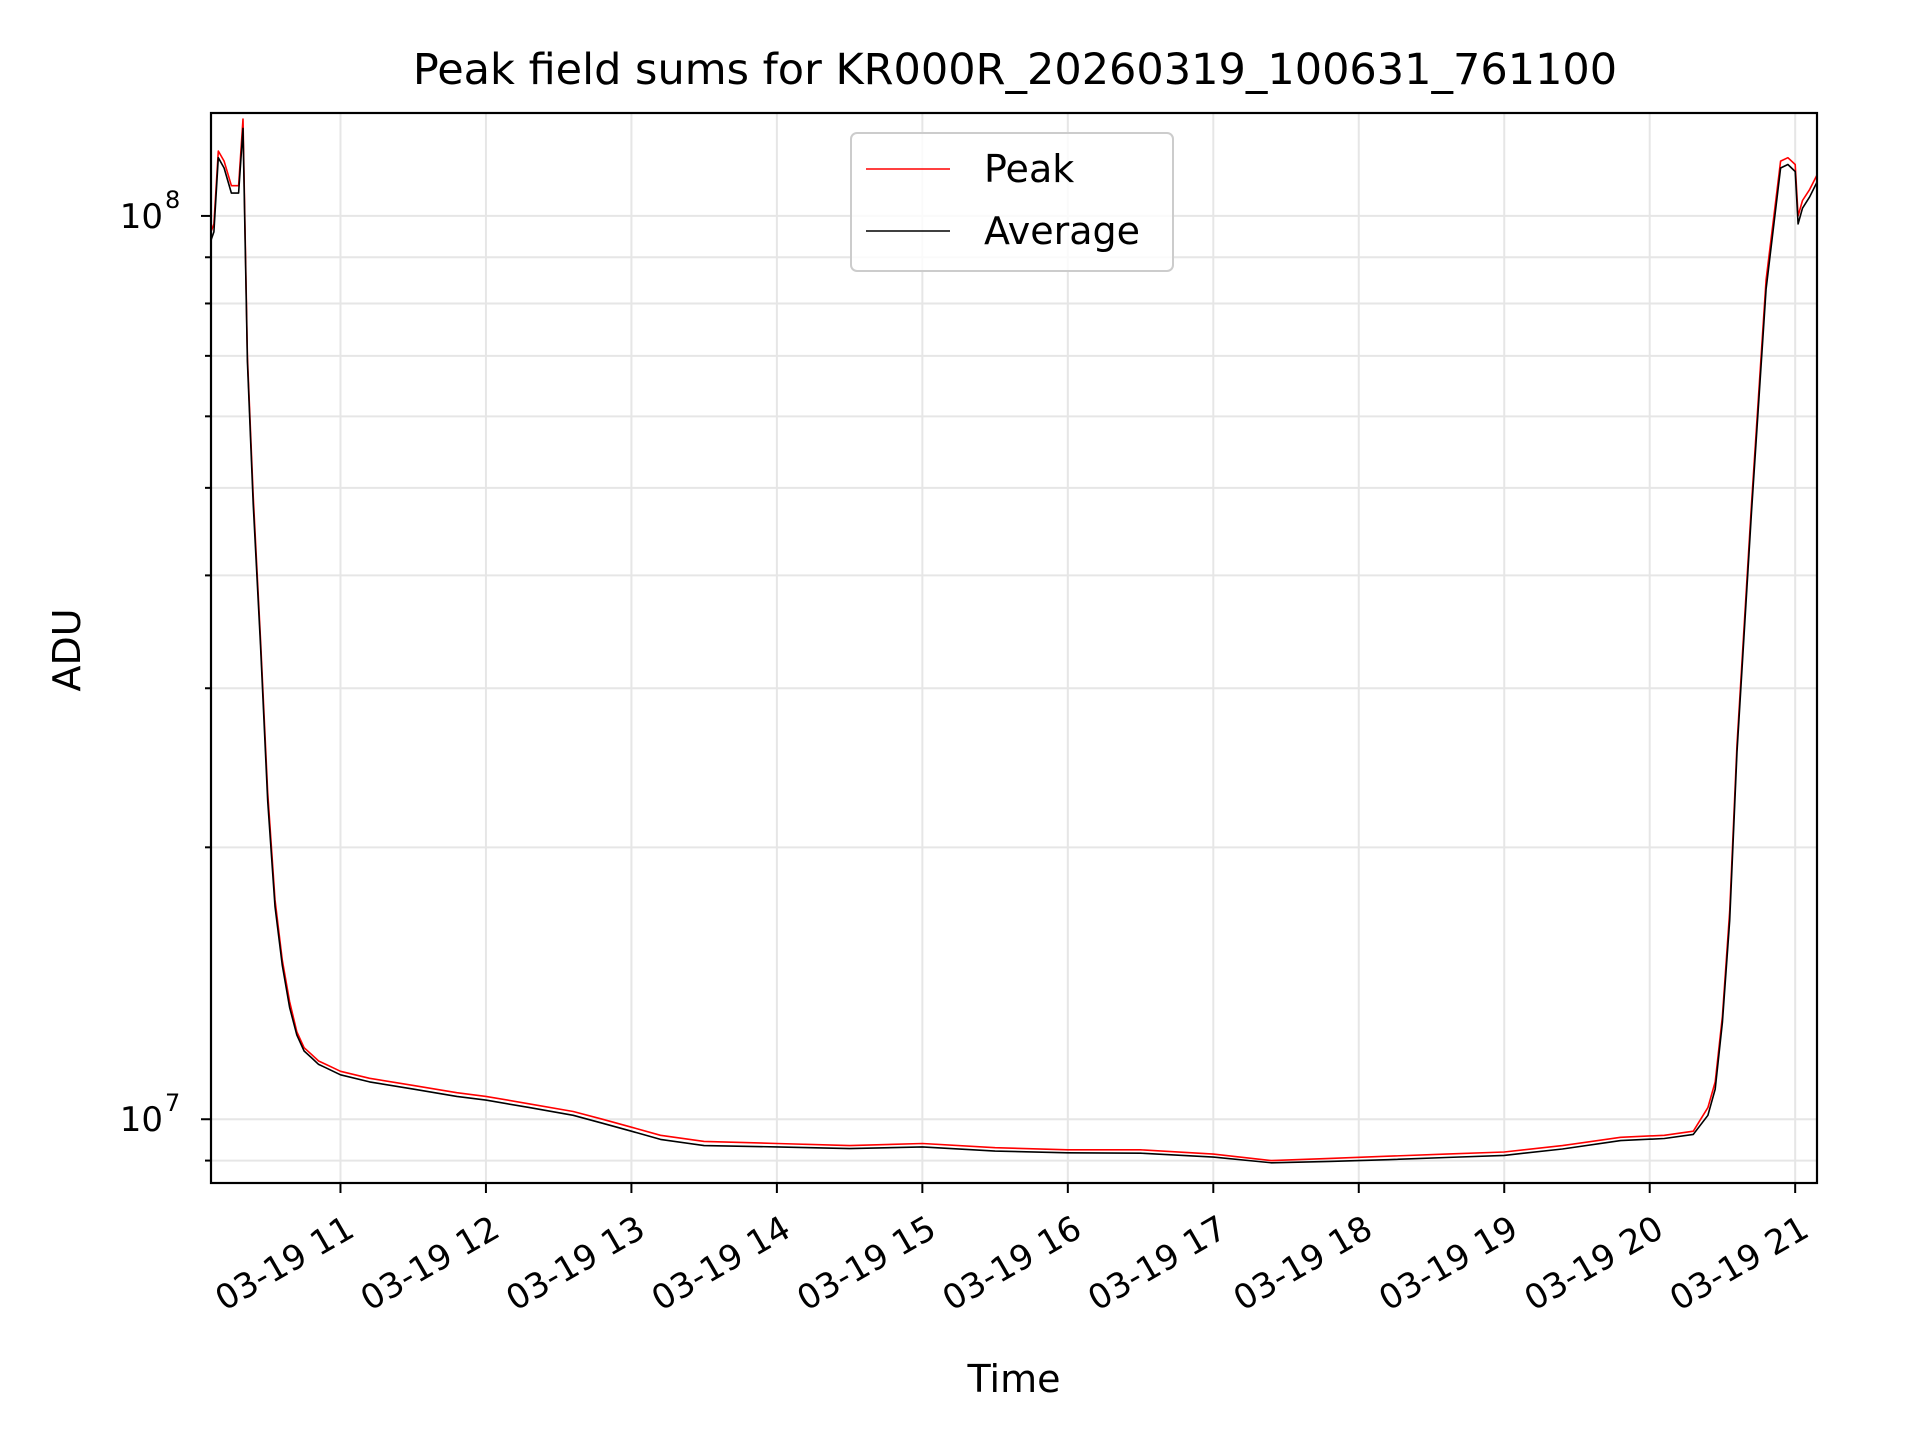  I want to click on legend-label-peak: Peak, so click(1029, 169).